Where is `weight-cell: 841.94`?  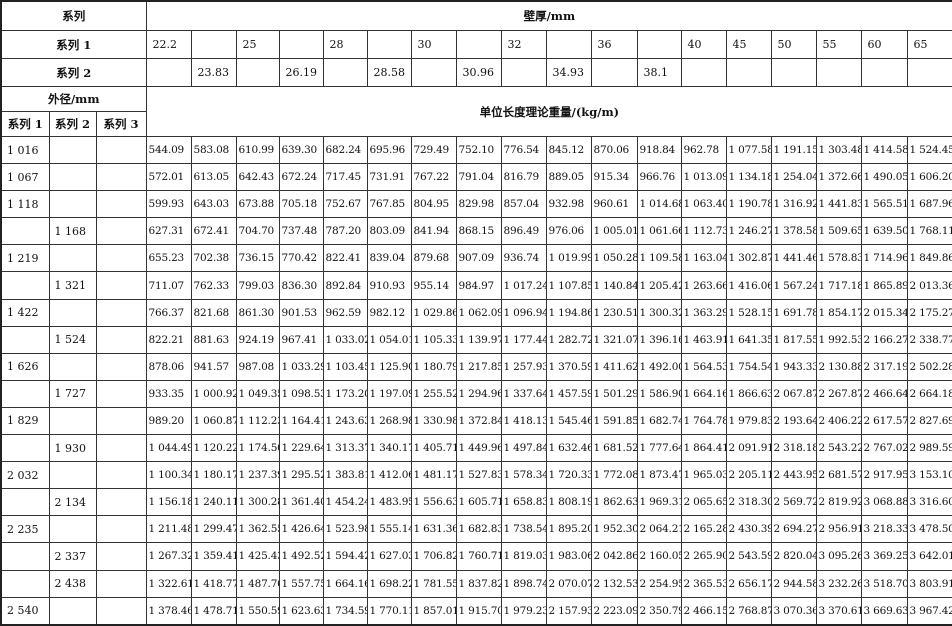 weight-cell: 841.94 is located at coordinates (433, 231).